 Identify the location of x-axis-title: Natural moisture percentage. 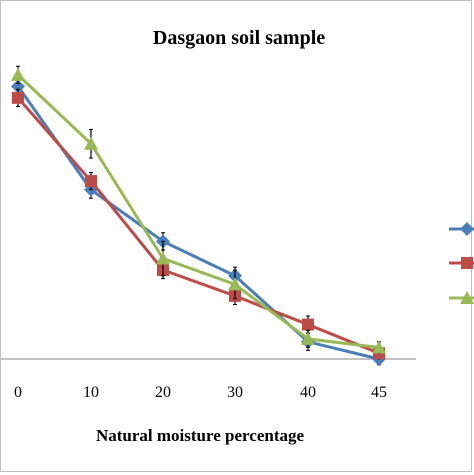
(200, 435).